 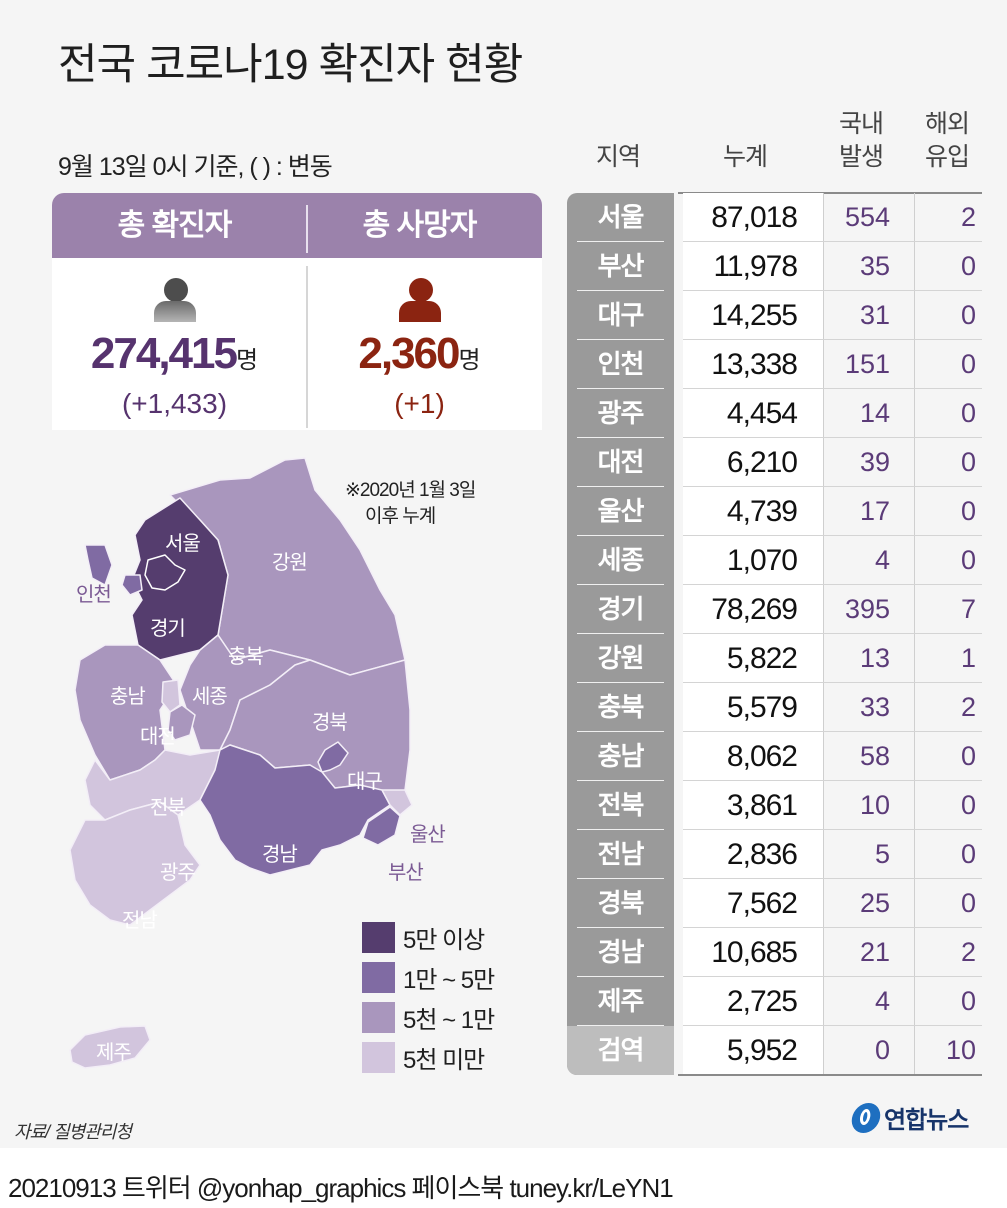 I want to click on header-divider, so click(x=307, y=229).